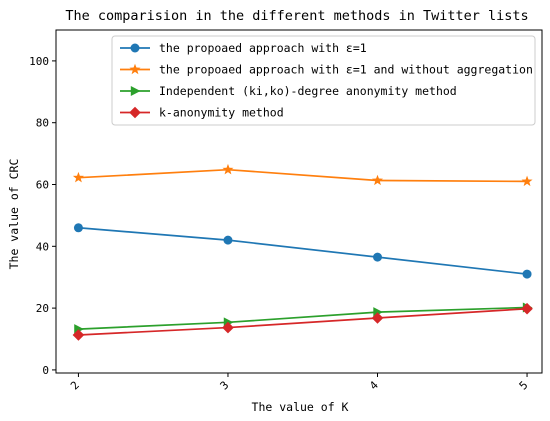 The width and height of the screenshot is (550, 421). I want to click on x-tick-label-1: 3, so click(225, 386).